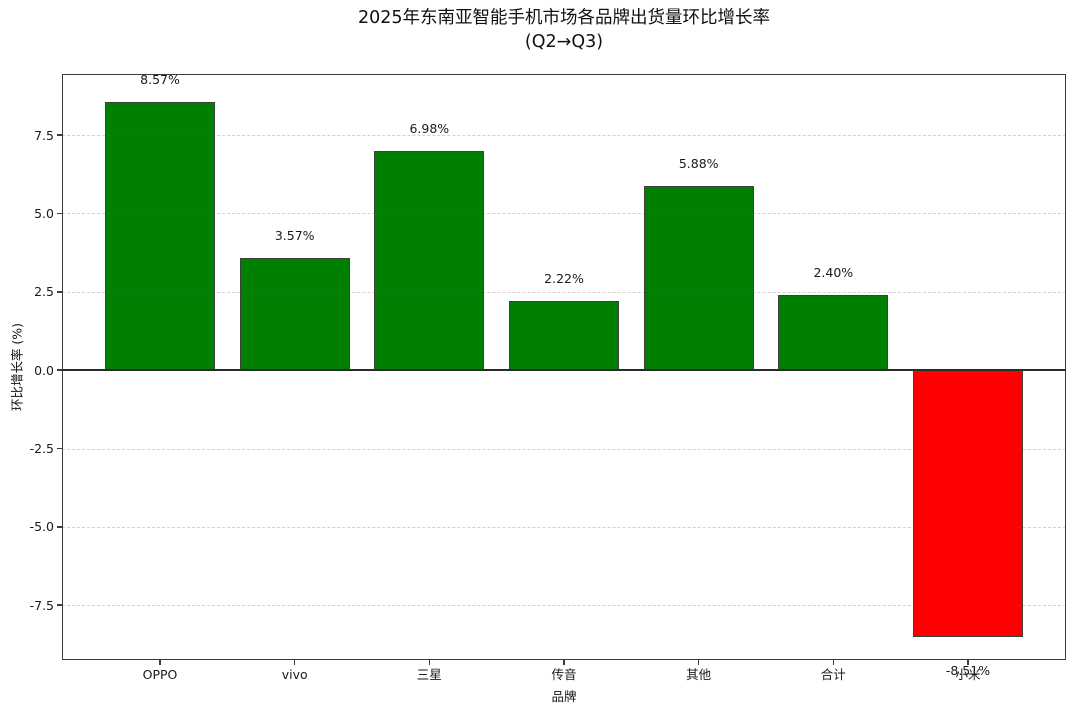 This screenshot has width=1080, height=709. Describe the element at coordinates (564, 449) in the screenshot. I see `gridline-y--2.5` at that location.